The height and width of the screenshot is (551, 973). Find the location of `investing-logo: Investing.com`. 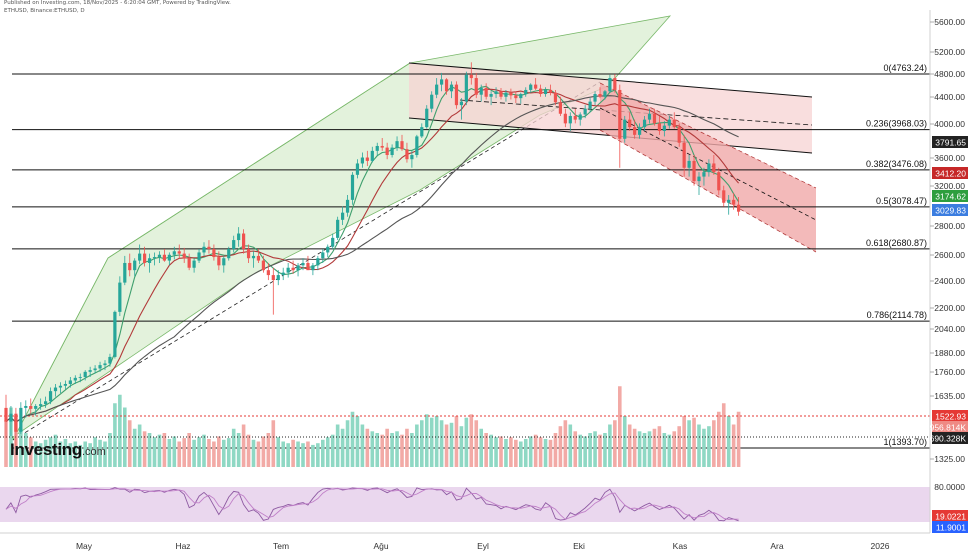

investing-logo: Investing.com is located at coordinates (58, 450).